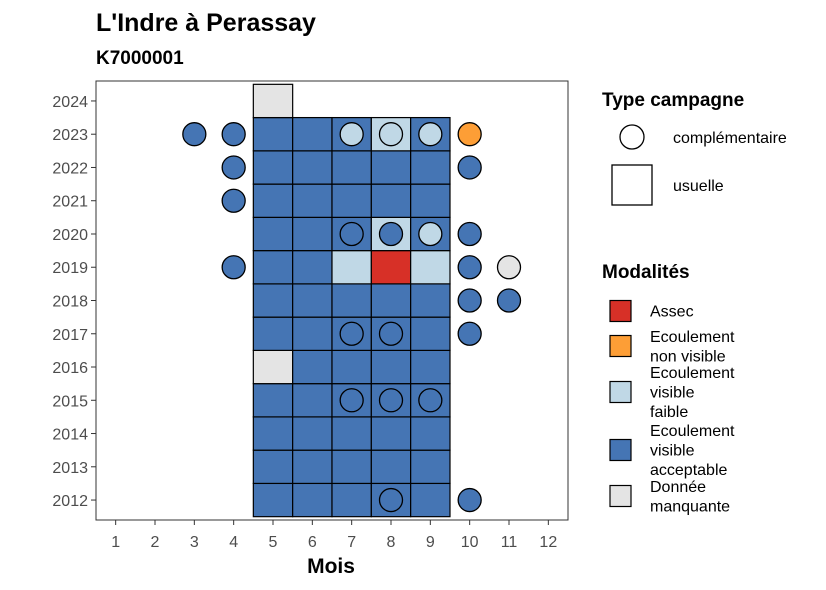 This screenshot has height=590, width=826. I want to click on y-tick-label-2015: 2015, so click(70, 401).